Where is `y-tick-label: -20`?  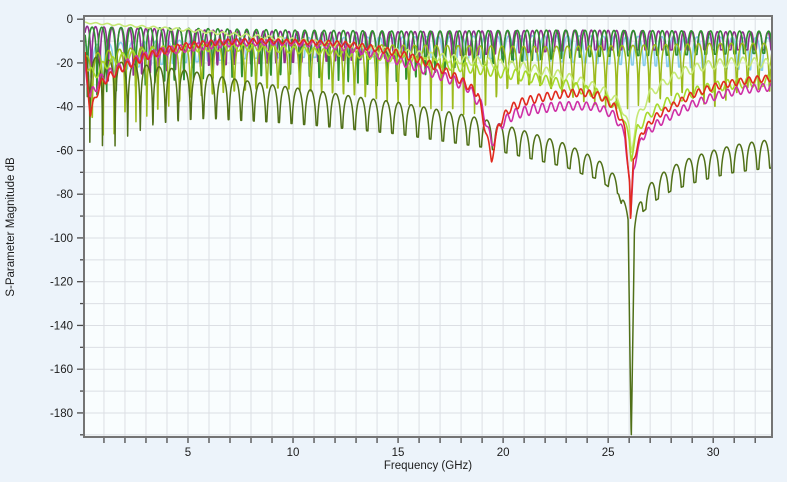 y-tick-label: -20 is located at coordinates (64, 64).